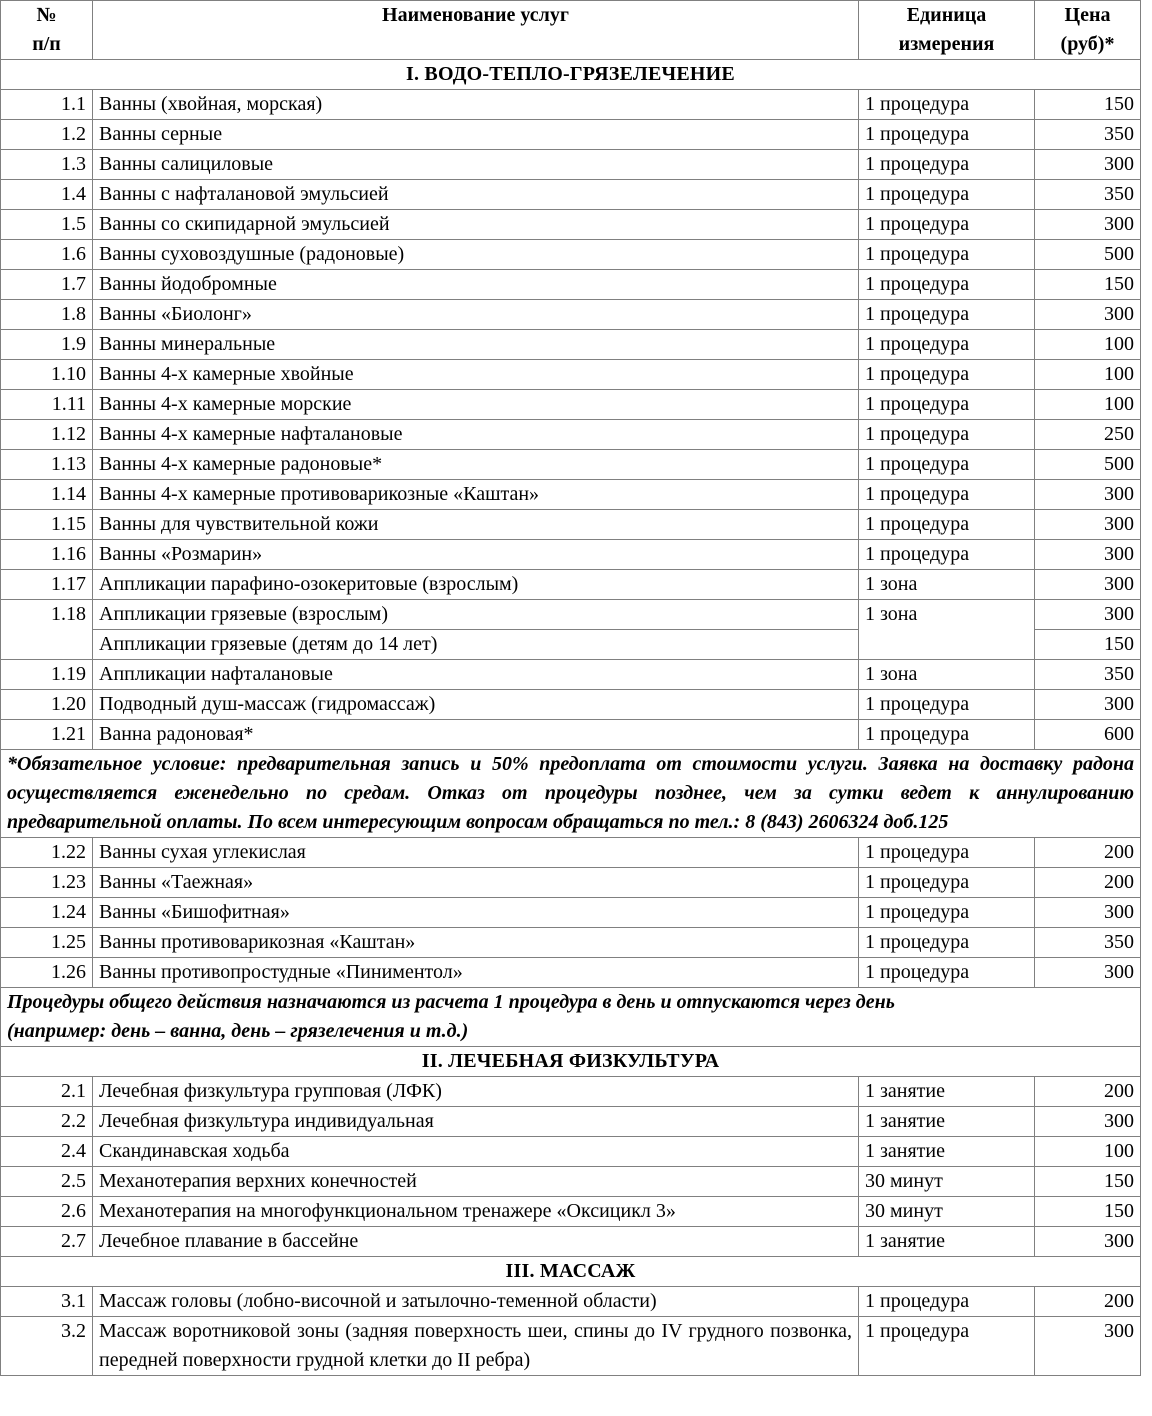  Describe the element at coordinates (46, 674) in the screenshot. I see `row-number: 1.19` at that location.